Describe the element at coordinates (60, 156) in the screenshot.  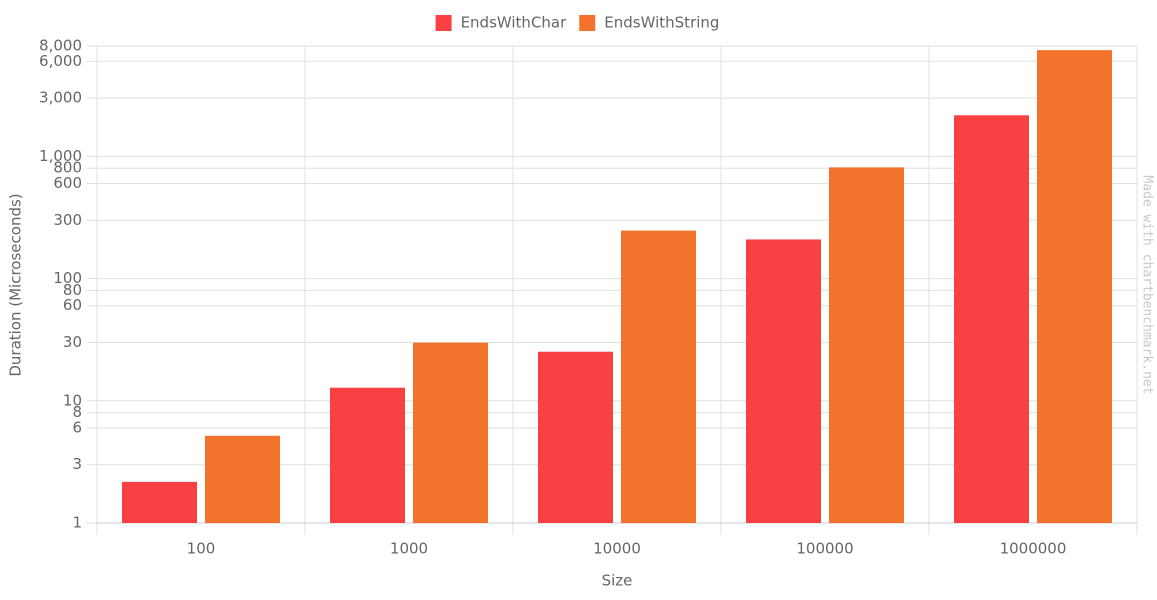
I see `y-tick-label: 1,000` at that location.